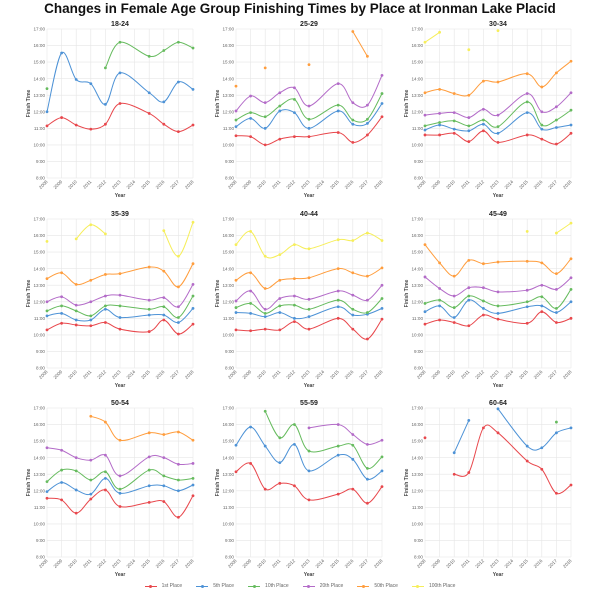  I want to click on series-line-1st-place, so click(120, 327).